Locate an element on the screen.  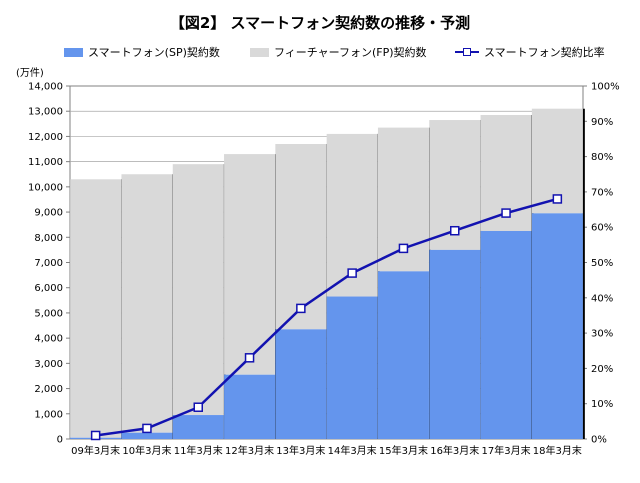
y-left-tick-label: 0 is located at coordinates (60, 440).